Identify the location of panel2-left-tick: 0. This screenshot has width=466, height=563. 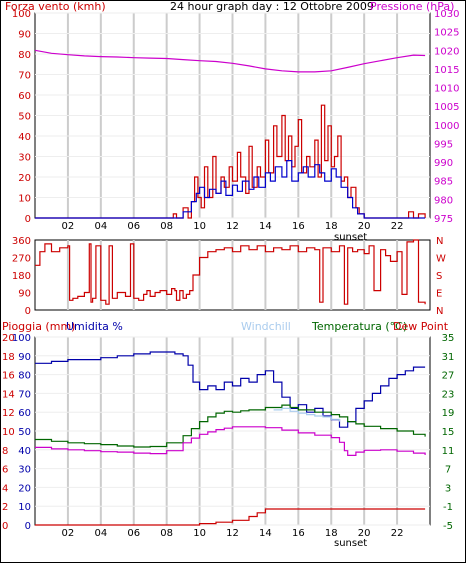
(28, 311).